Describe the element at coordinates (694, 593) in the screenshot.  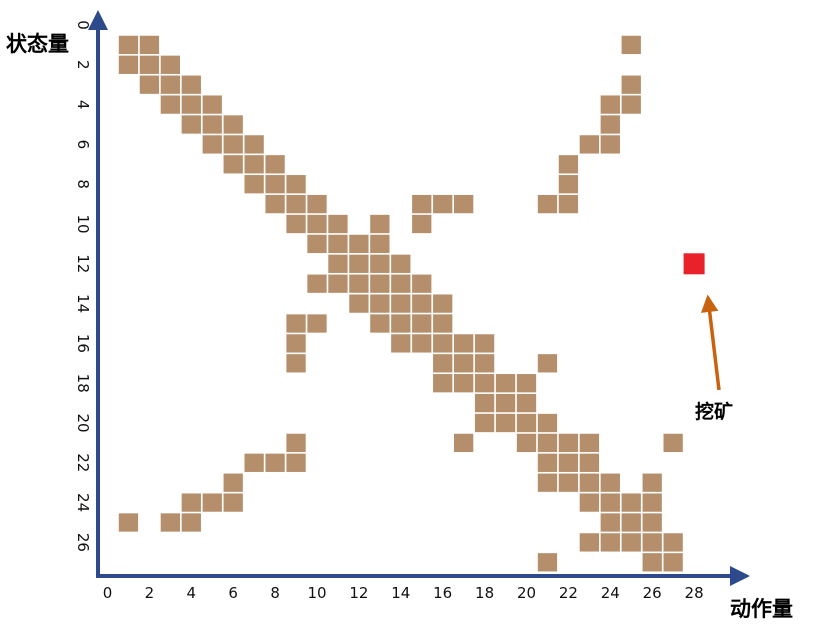
I see `x-tick-label: 28` at that location.